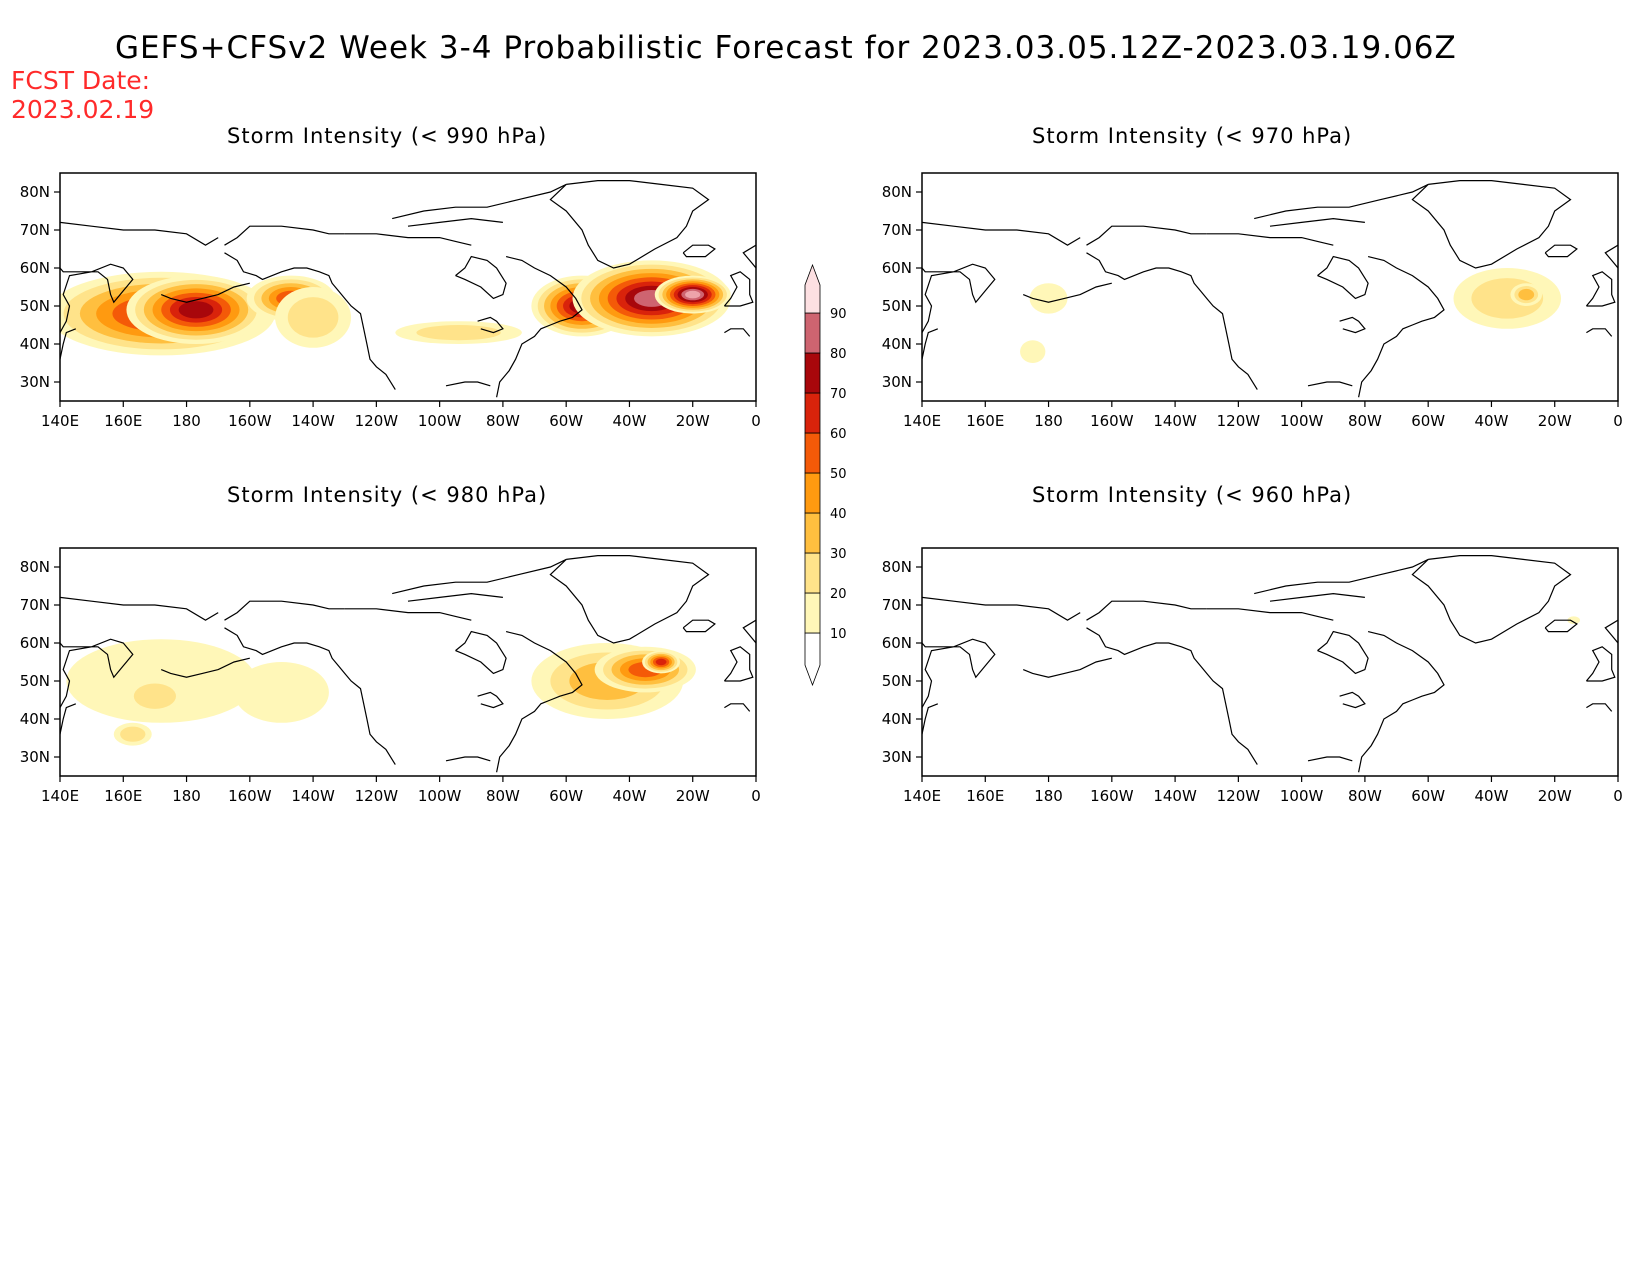  What do you see at coordinates (838, 634) in the screenshot?
I see `colorbar-label: 10` at bounding box center [838, 634].